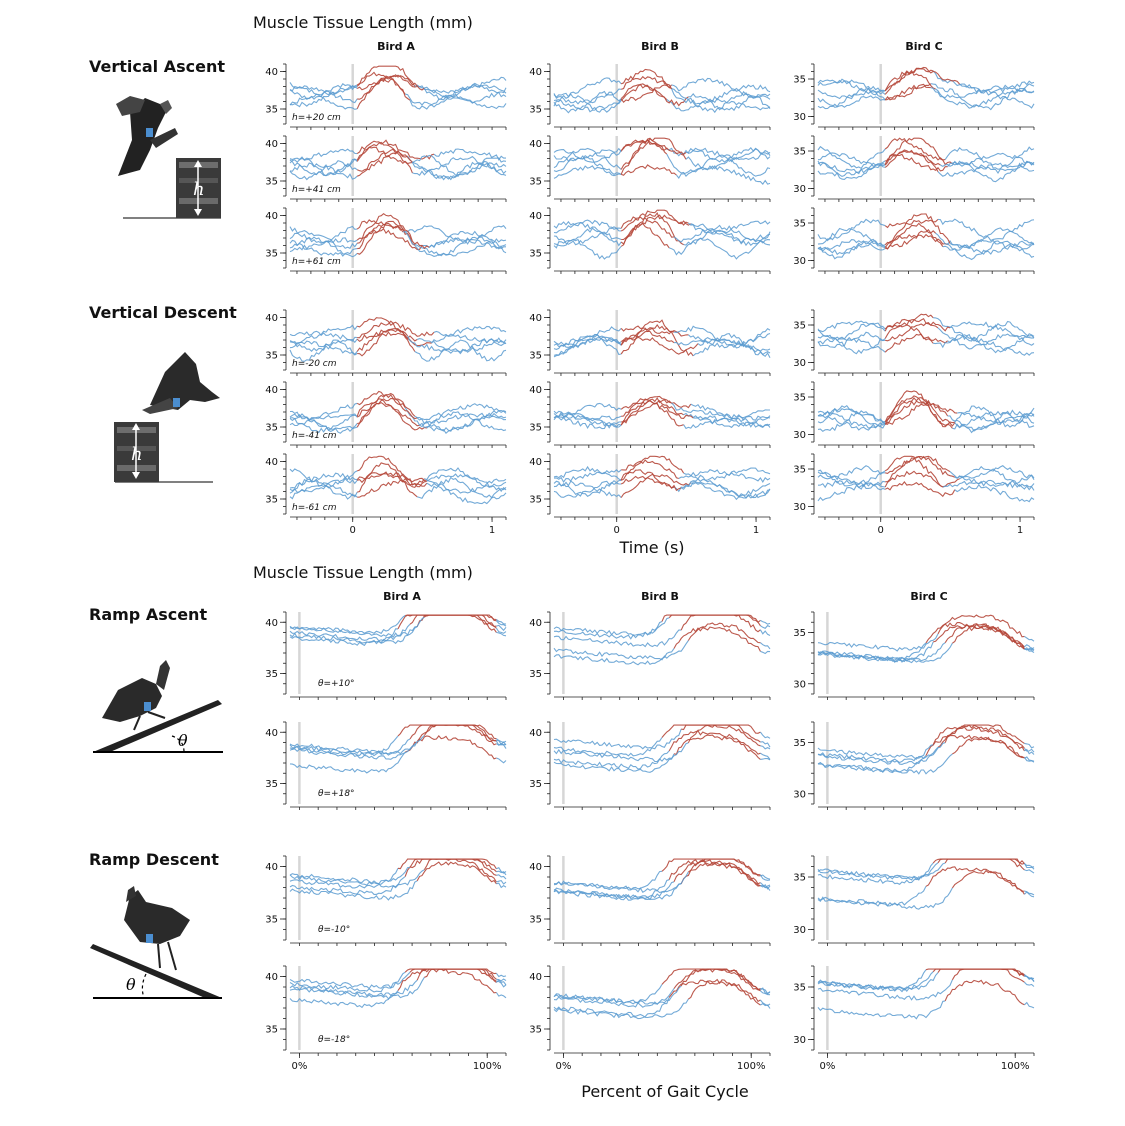 The height and width of the screenshot is (1126, 1125). I want to click on ramp-descent-illustration: θ, so click(156, 942).